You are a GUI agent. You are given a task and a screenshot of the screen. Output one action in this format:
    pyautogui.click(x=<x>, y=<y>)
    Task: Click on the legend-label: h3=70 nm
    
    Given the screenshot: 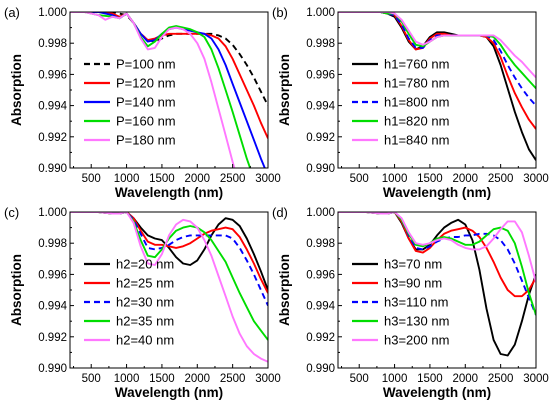 What is the action you would take?
    pyautogui.click(x=413, y=264)
    